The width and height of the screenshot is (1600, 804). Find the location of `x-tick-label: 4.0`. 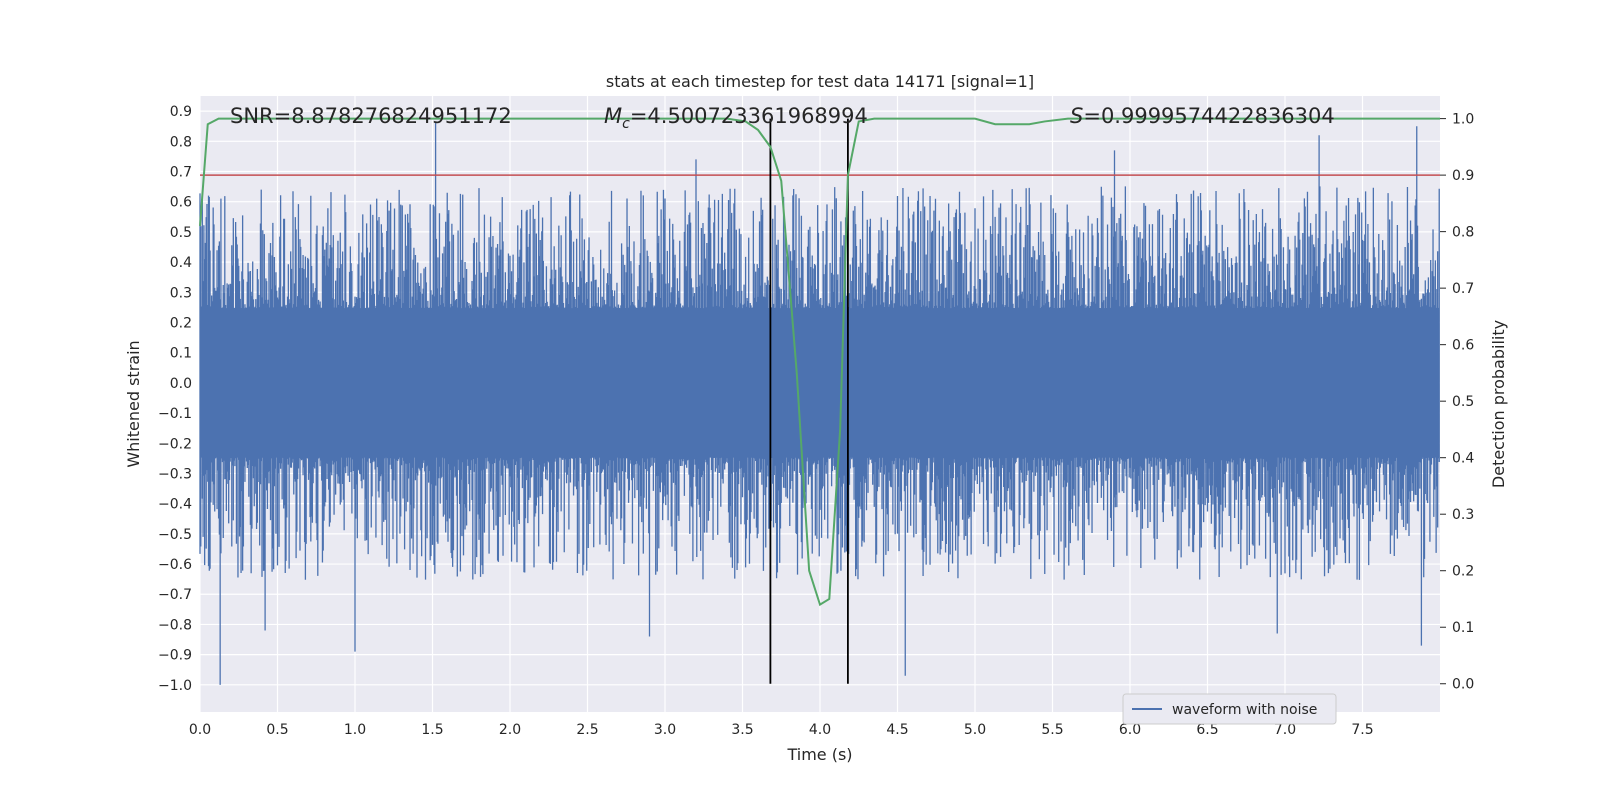

x-tick-label: 4.0 is located at coordinates (820, 730).